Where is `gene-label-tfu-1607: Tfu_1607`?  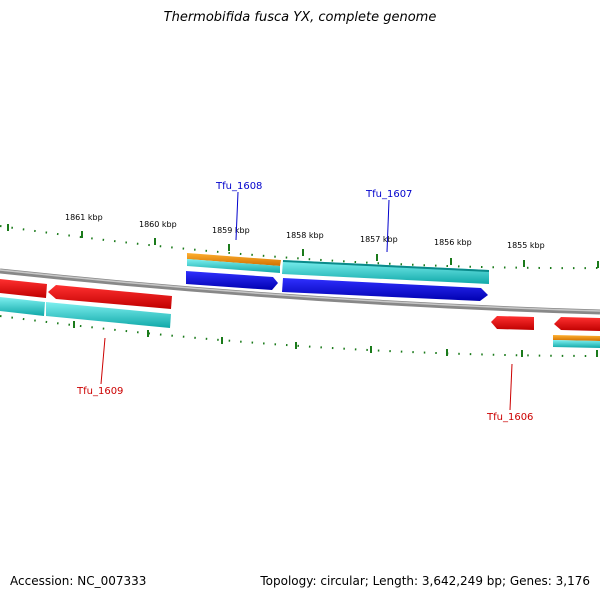 gene-label-tfu-1607: Tfu_1607 is located at coordinates (388, 194).